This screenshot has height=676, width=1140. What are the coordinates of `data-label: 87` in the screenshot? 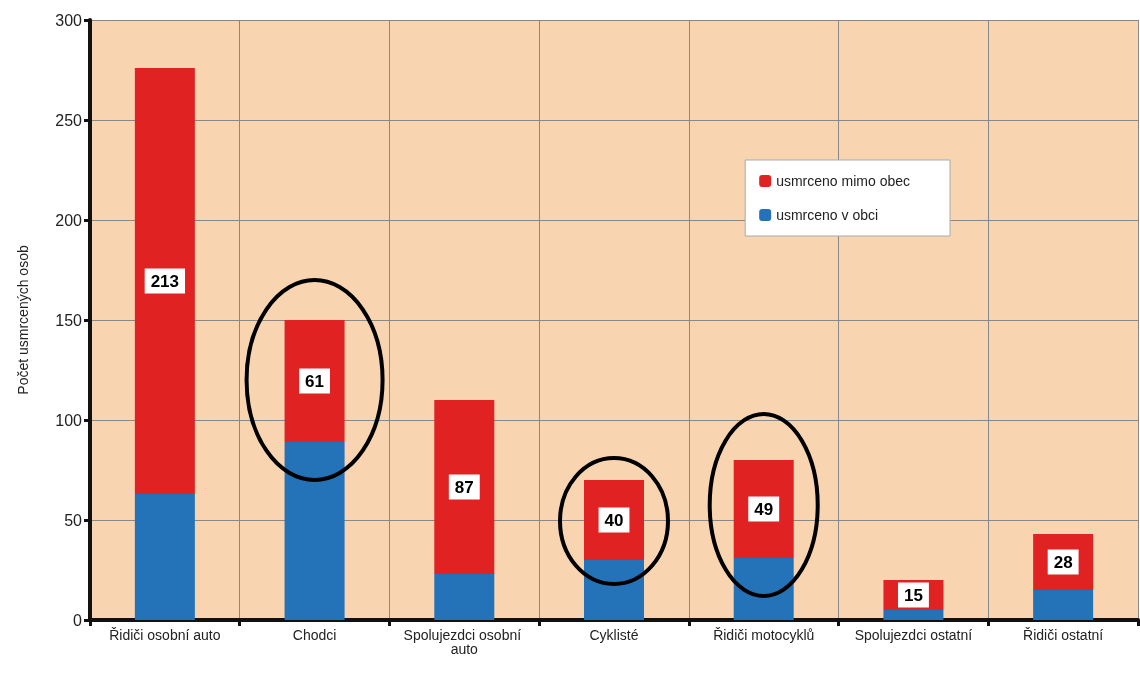 It's located at (464, 487).